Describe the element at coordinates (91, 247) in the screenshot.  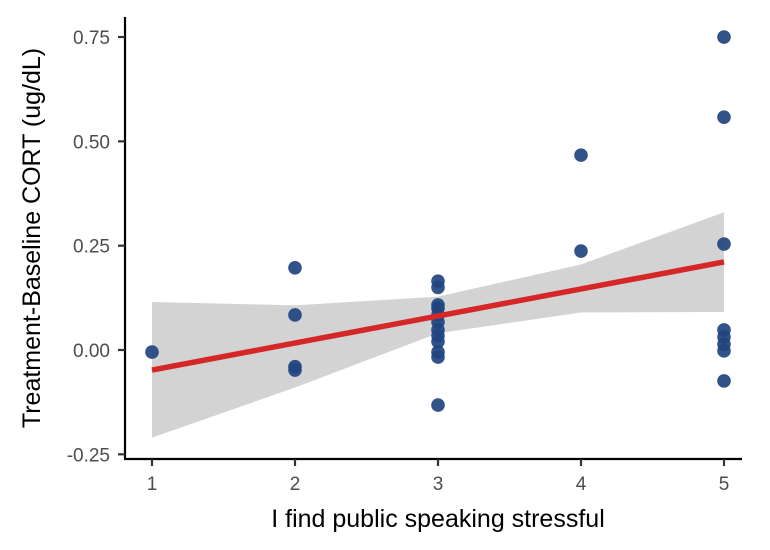
I see `y-tick-label: 0.25` at that location.